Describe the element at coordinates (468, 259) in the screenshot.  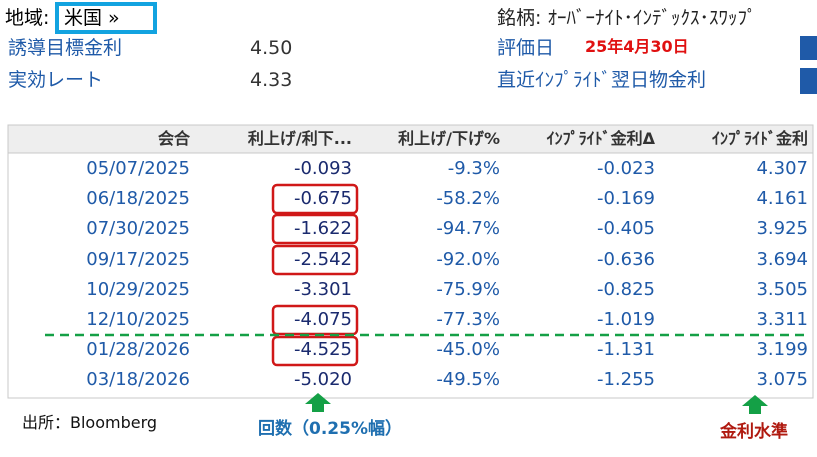
I see `table-cell: -92.0%` at that location.